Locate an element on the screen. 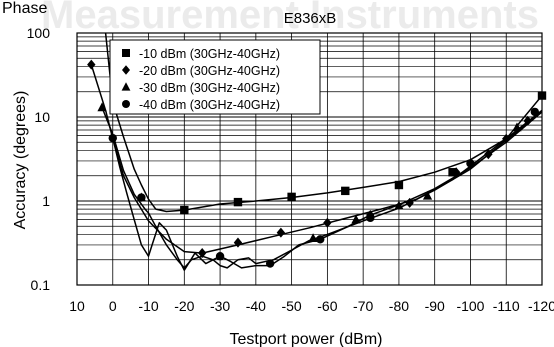  y-tick-labels: 0.1 1 10 100 is located at coordinates (39, 159).